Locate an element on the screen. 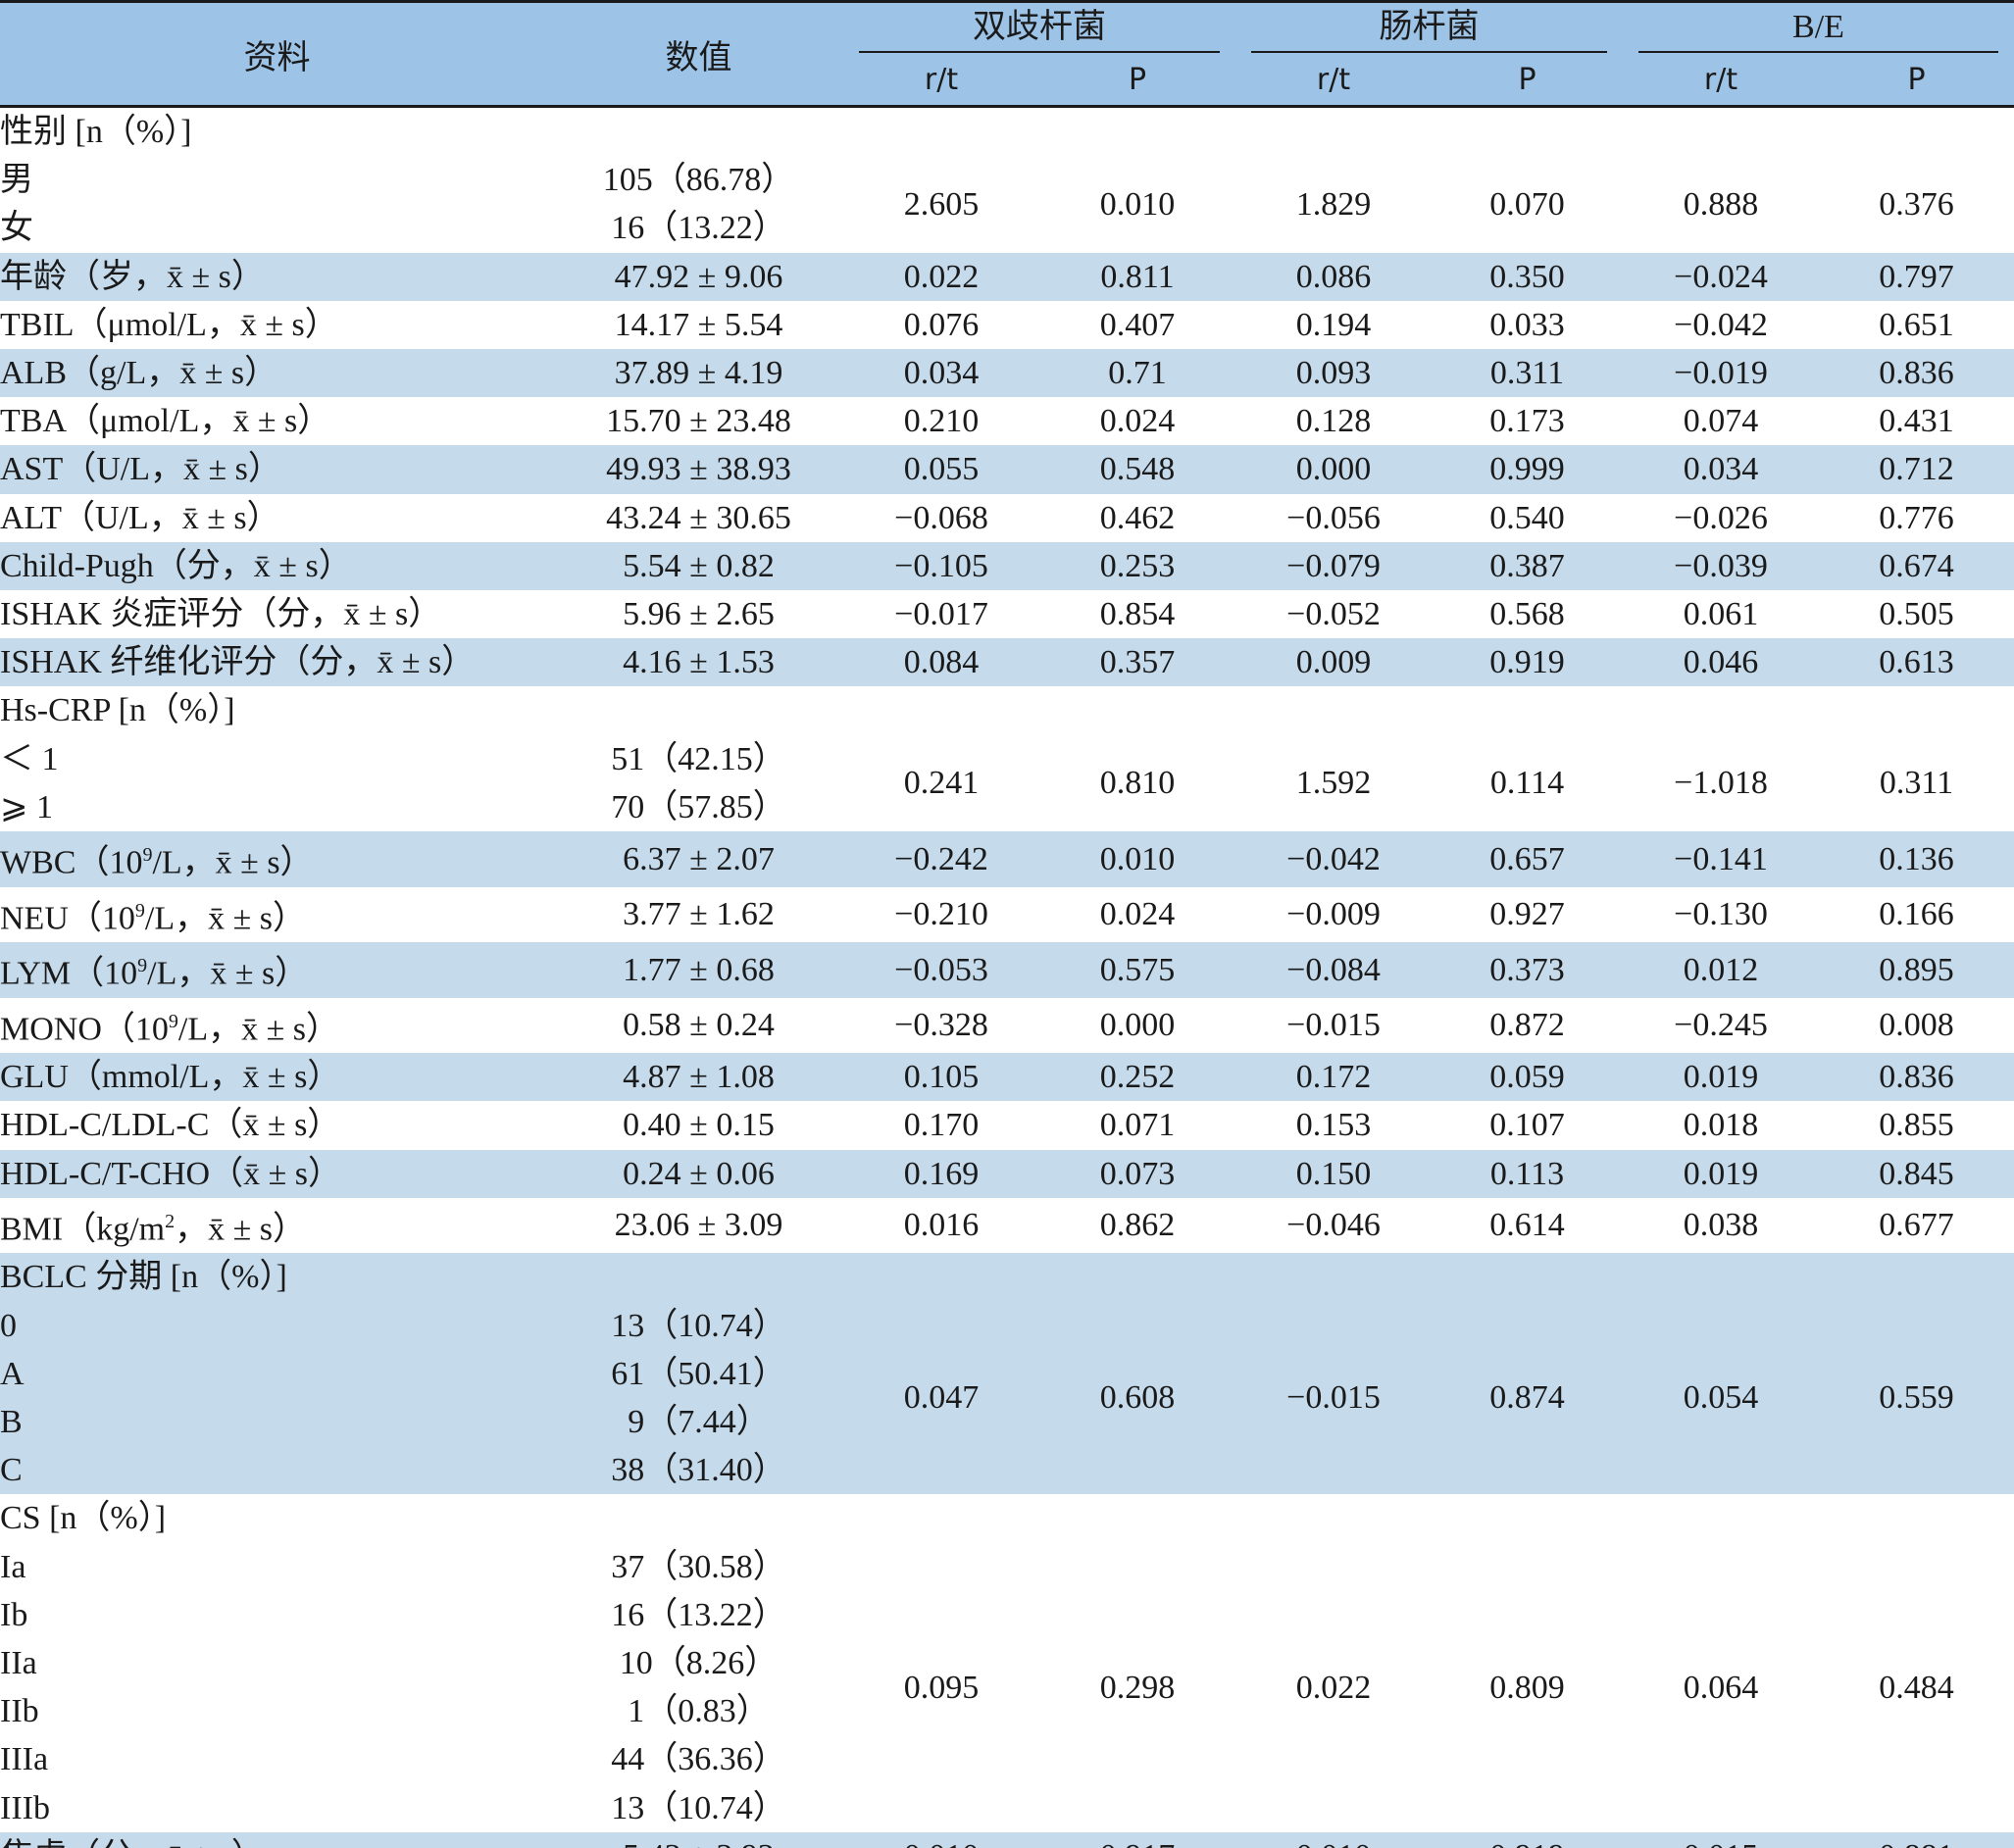 This screenshot has height=1848, width=2014. row-value: 47.92 ± 9.06 is located at coordinates (698, 276).